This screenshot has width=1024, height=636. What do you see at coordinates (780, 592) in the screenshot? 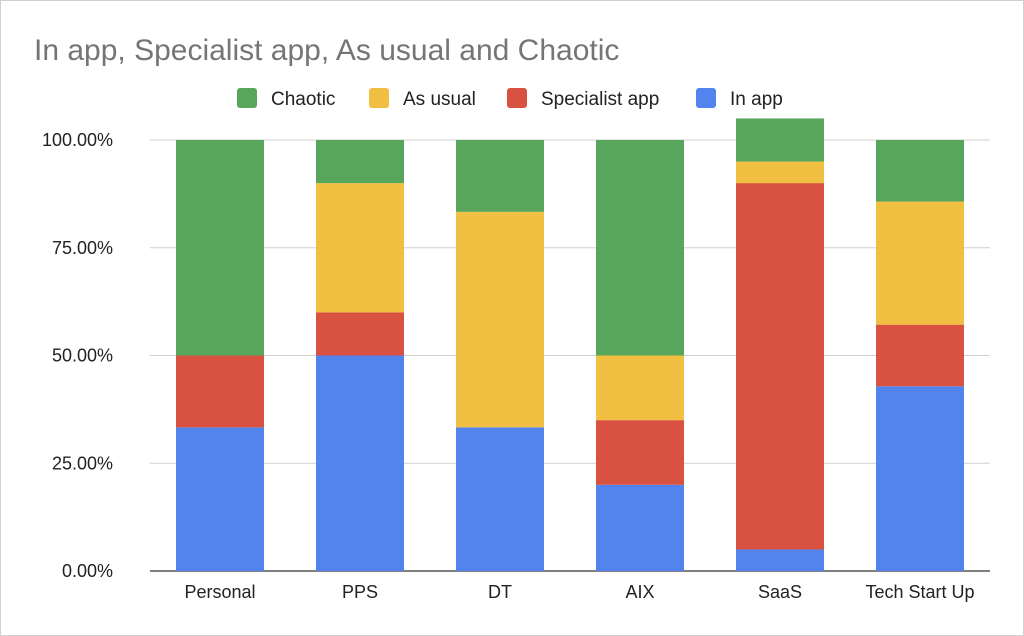
I see `x-tick-label: SaaS` at bounding box center [780, 592].